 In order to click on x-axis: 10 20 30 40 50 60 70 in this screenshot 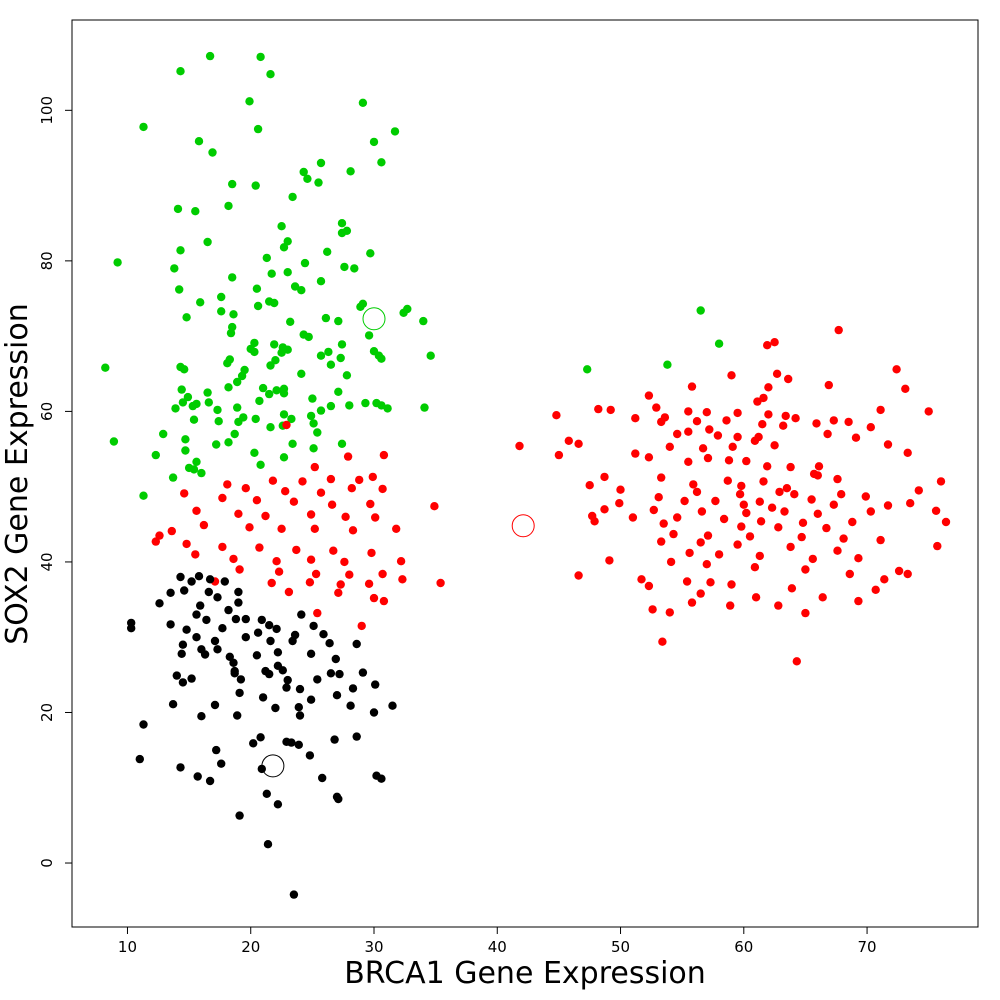, I will do `click(497, 941)`.